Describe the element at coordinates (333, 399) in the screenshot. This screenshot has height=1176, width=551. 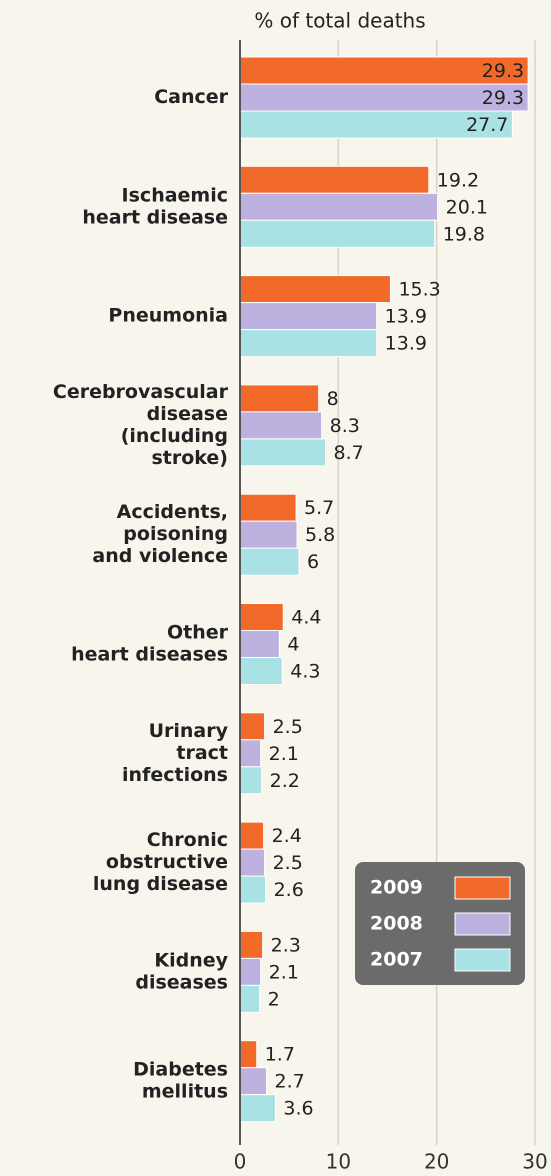
I see `value-label: 8` at that location.